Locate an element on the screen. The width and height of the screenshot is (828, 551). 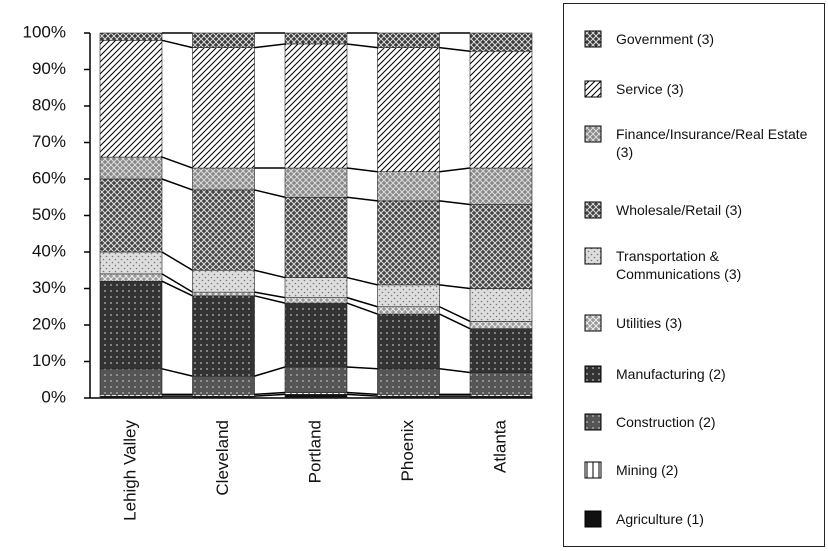
legend-entry: Agriculture (1) is located at coordinates (701, 519).